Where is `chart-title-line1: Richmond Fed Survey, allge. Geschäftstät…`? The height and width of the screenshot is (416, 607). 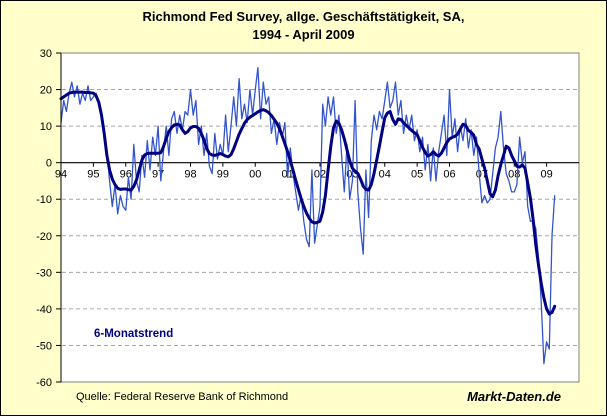
chart-title-line1: Richmond Fed Survey, allge. Geschäftstät… is located at coordinates (303, 16).